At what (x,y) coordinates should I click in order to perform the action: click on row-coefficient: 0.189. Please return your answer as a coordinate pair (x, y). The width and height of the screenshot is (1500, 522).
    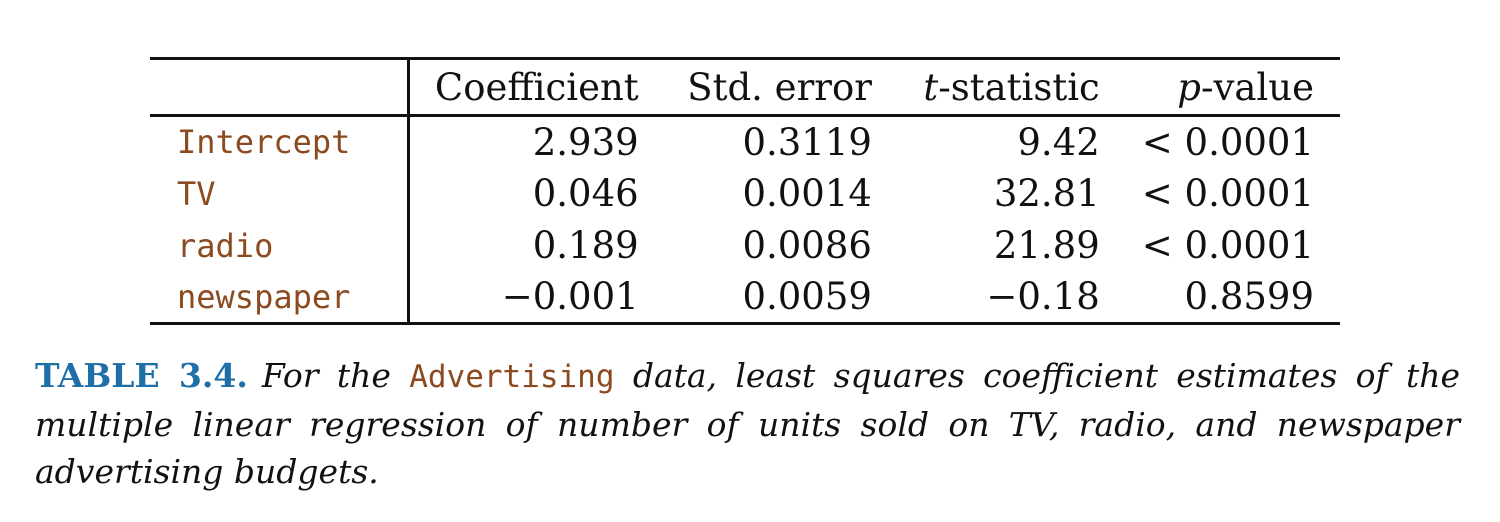
    Looking at the image, I should click on (585, 245).